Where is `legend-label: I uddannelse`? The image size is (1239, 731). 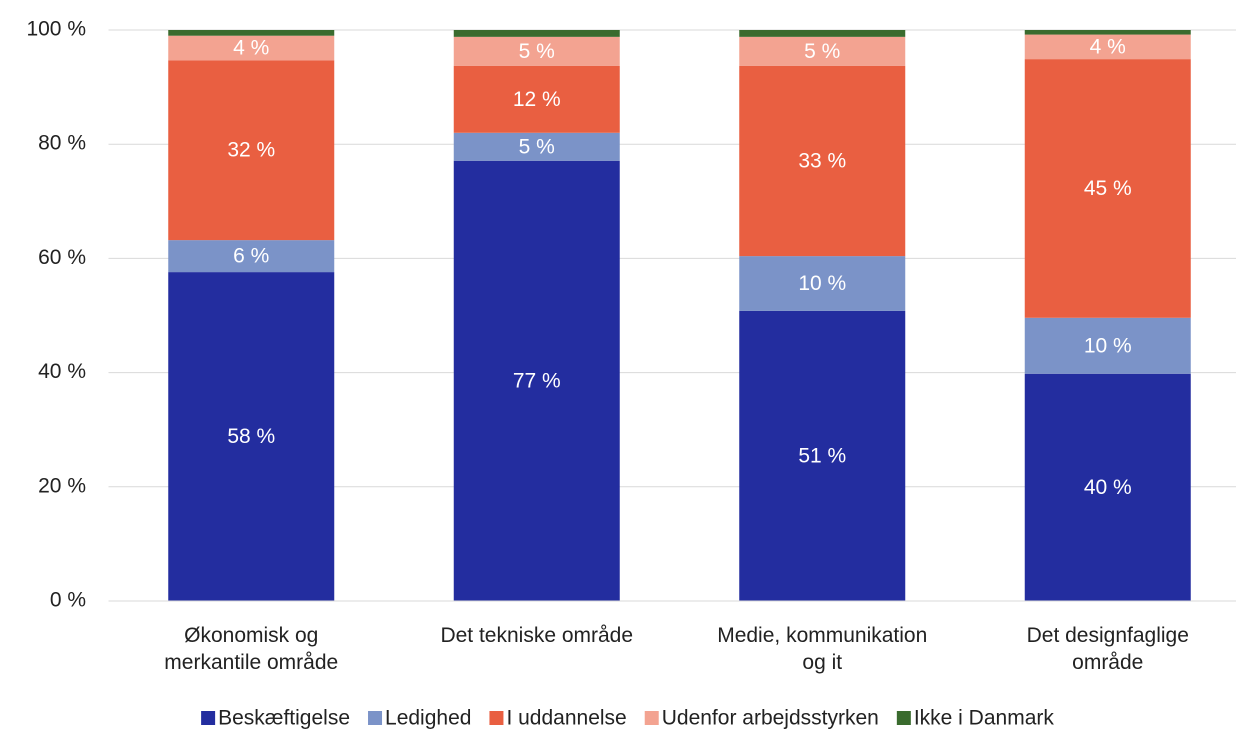
legend-label: I uddannelse is located at coordinates (566, 718).